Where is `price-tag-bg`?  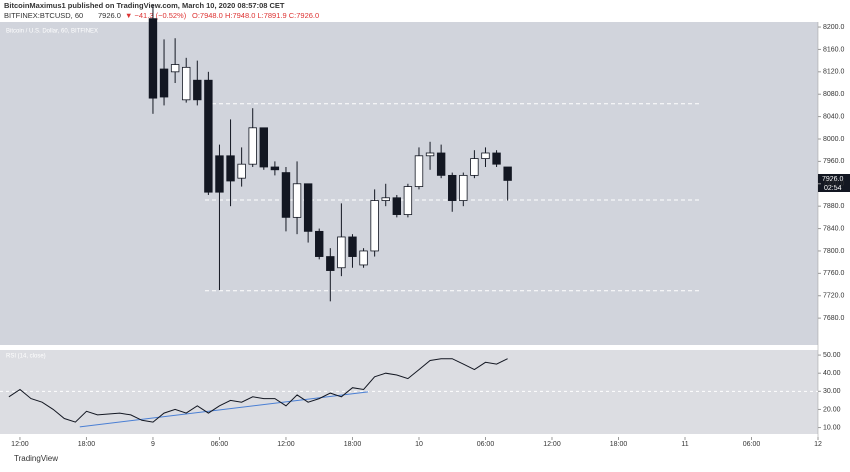 price-tag-bg is located at coordinates (834, 183).